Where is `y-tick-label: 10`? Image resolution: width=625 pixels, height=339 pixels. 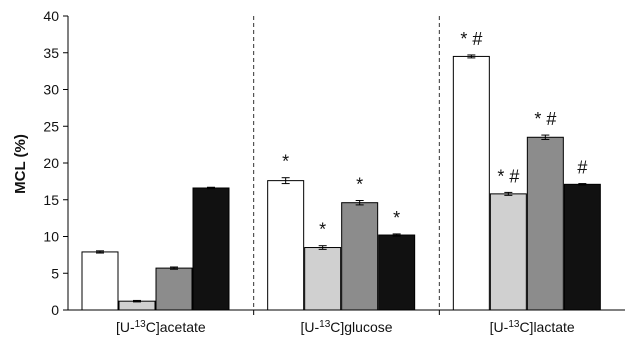
y-tick-label: 10 is located at coordinates (51, 237).